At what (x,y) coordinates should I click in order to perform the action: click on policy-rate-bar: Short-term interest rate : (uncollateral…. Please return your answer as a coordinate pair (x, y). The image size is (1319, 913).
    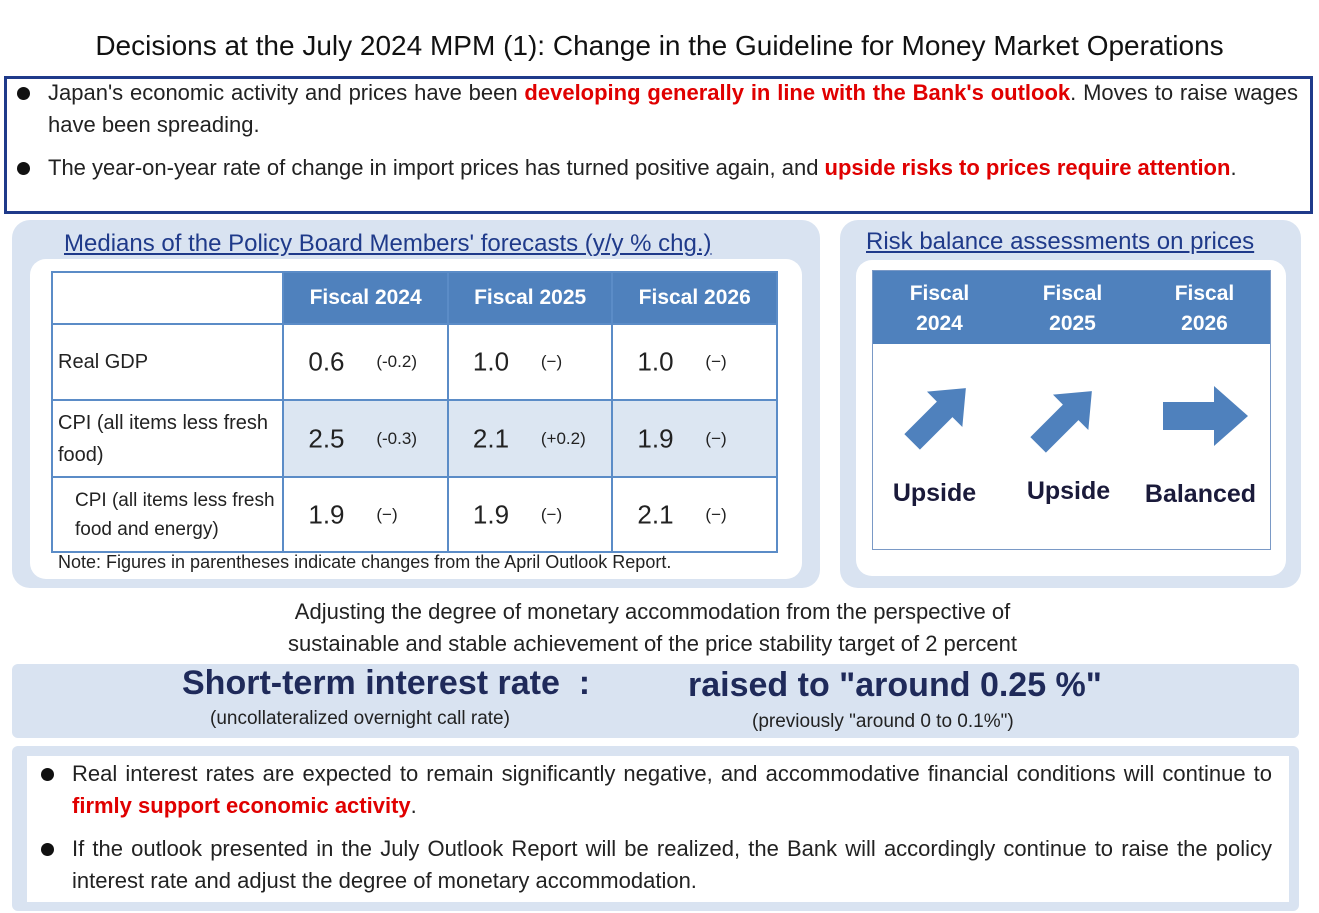
    Looking at the image, I should click on (655, 701).